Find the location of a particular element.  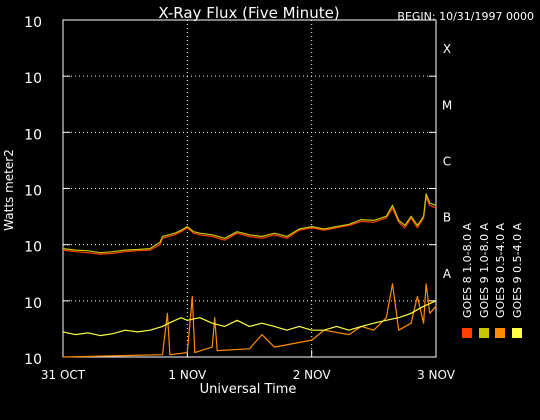

flare-class-labels: X M C B A is located at coordinates (447, 161).